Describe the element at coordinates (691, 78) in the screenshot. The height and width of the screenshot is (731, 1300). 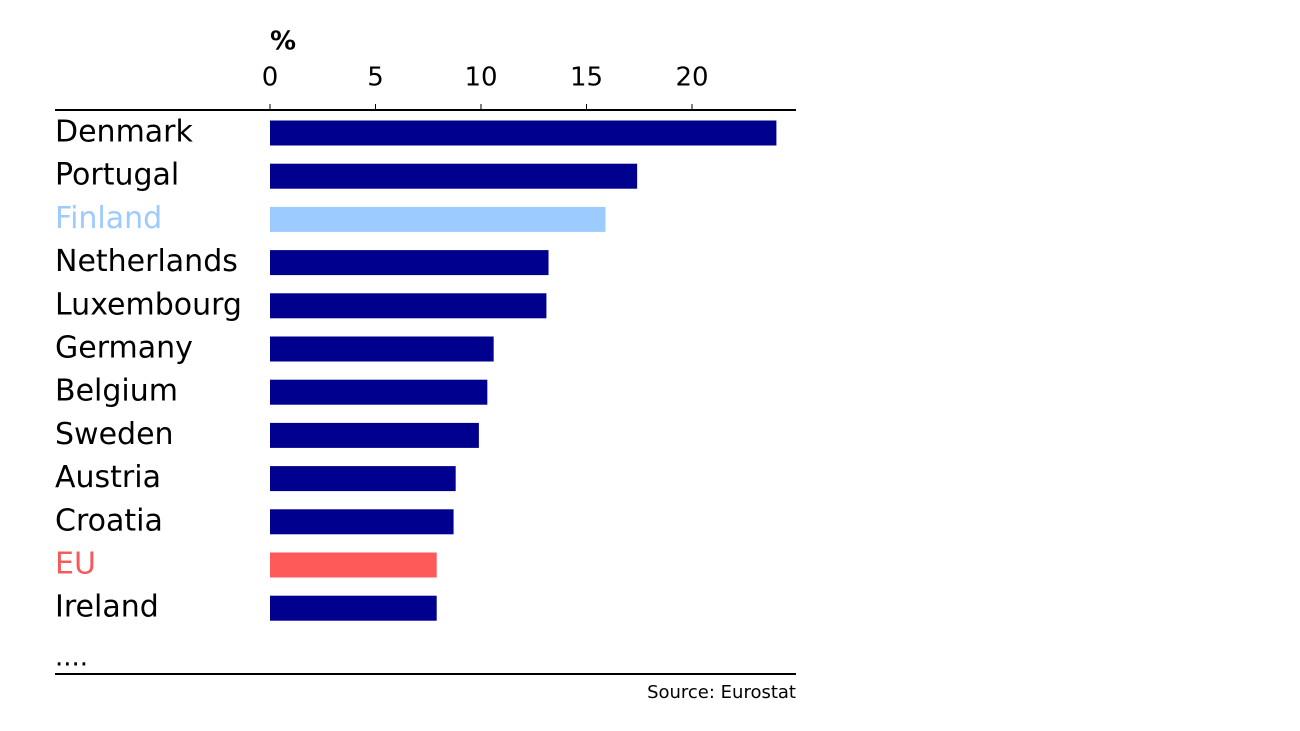
I see `x-tick-label: 20` at that location.